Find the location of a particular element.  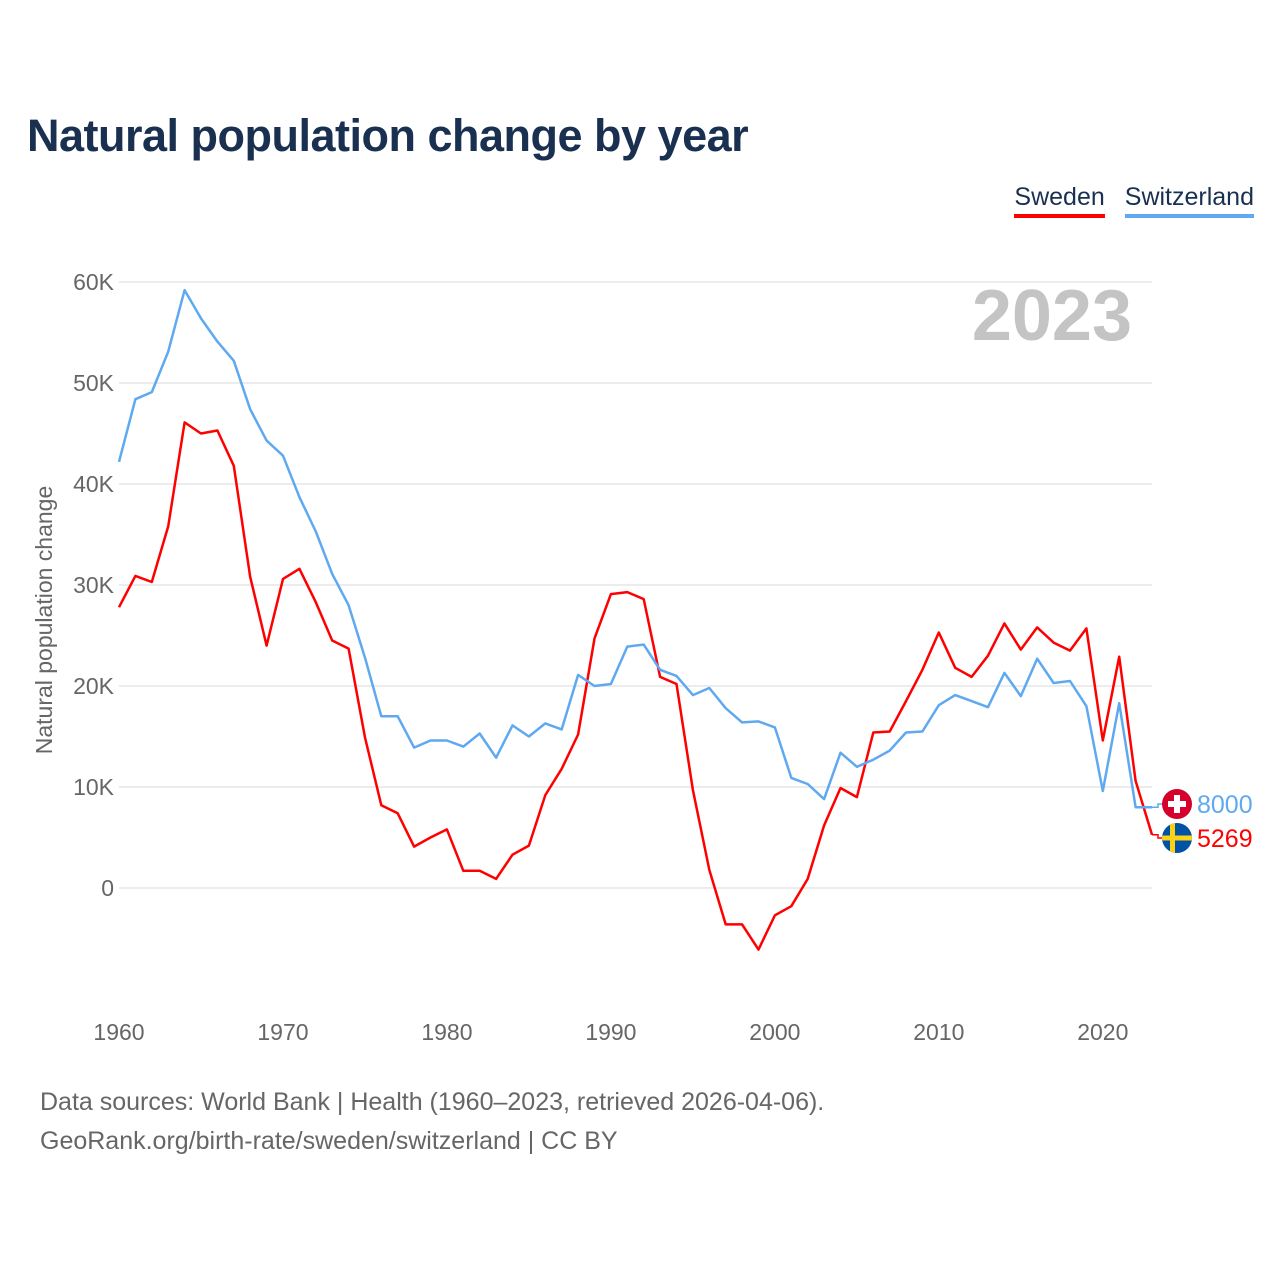

switzerland-flag-icon is located at coordinates (1177, 803).